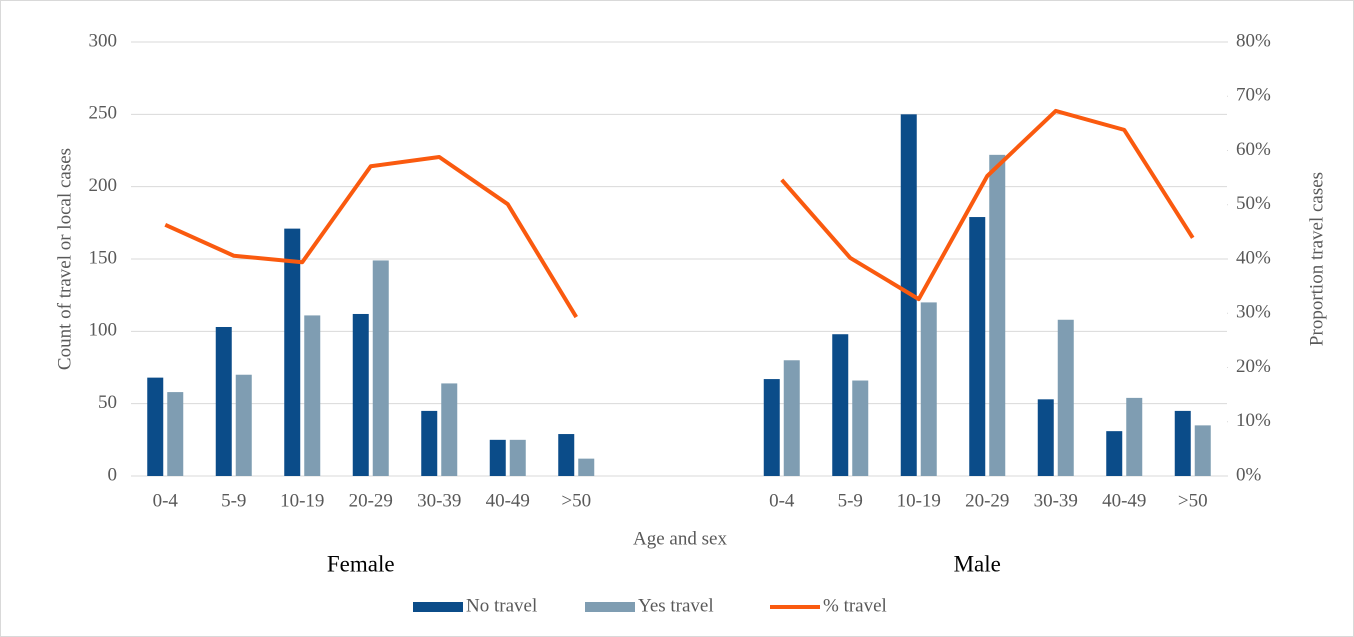  What do you see at coordinates (501, 605) in the screenshot?
I see `legend-label: No travel` at bounding box center [501, 605].